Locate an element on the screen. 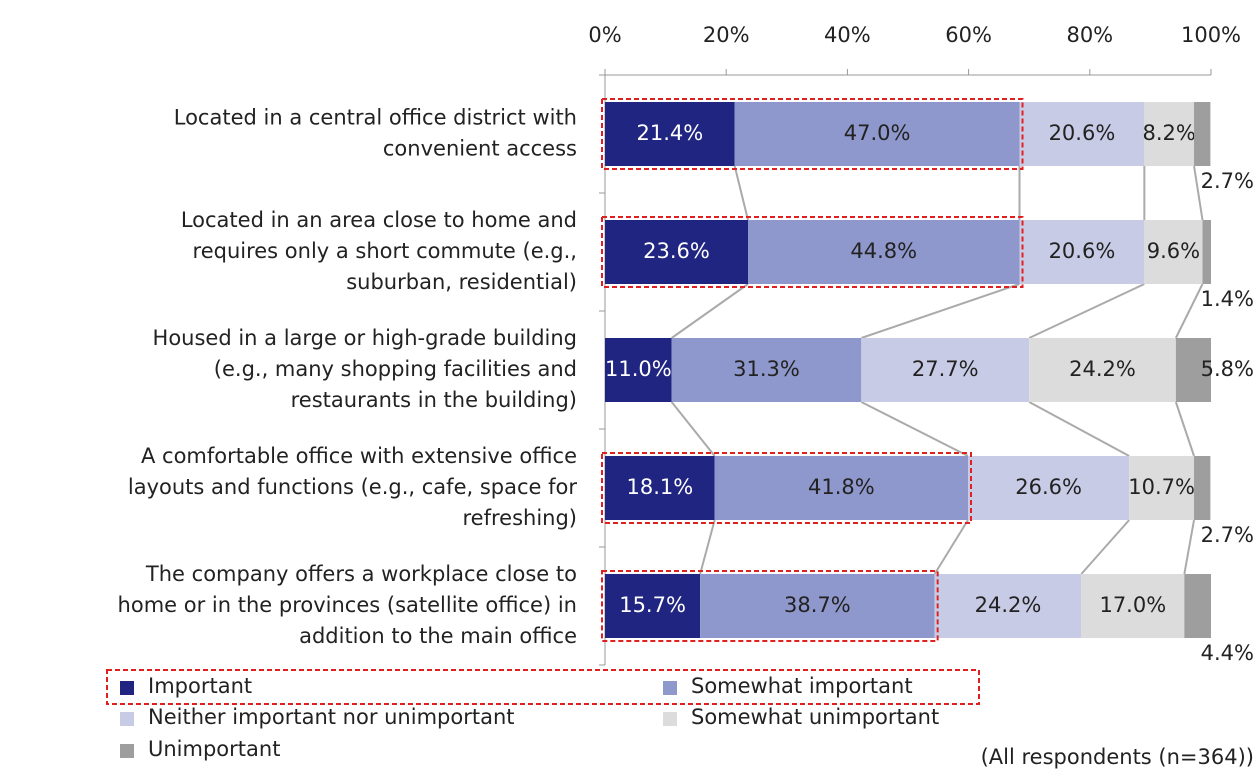 The height and width of the screenshot is (778, 1256). value-label: 44.8% is located at coordinates (883, 251).